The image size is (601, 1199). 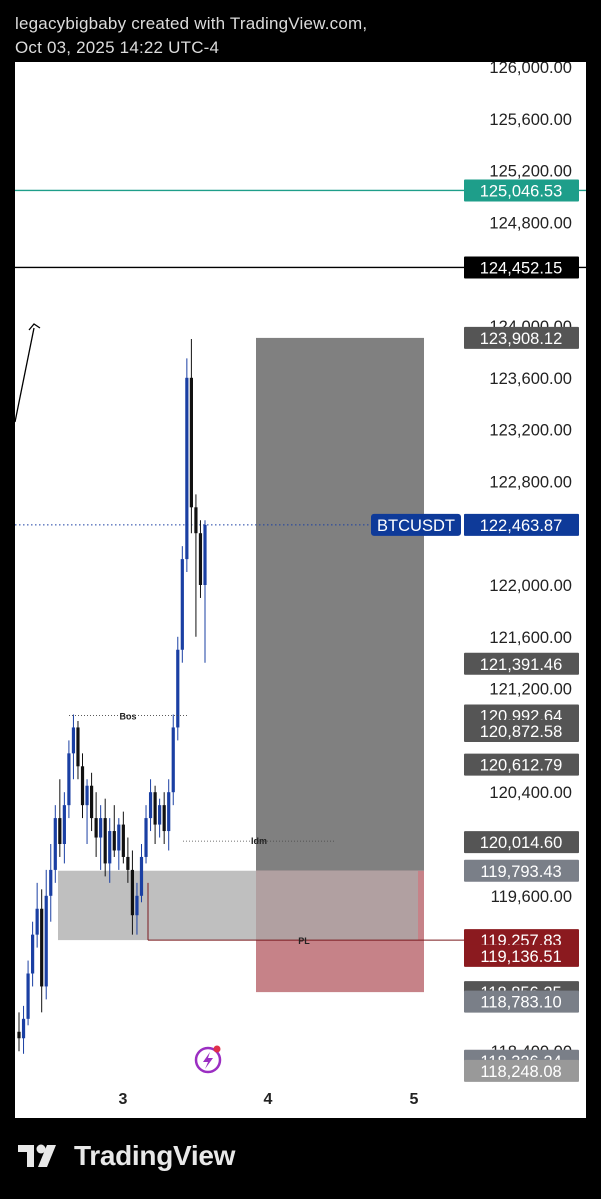 I want to click on price-tag-label-9: 119,793.43, so click(x=520, y=872).